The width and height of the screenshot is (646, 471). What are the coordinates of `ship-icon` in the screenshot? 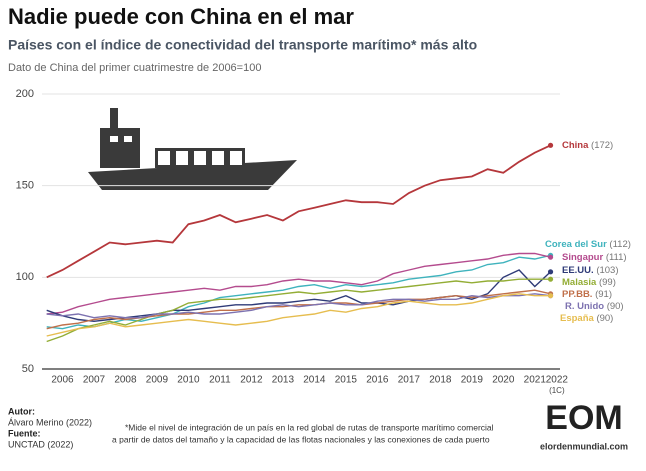 It's located at (192, 149).